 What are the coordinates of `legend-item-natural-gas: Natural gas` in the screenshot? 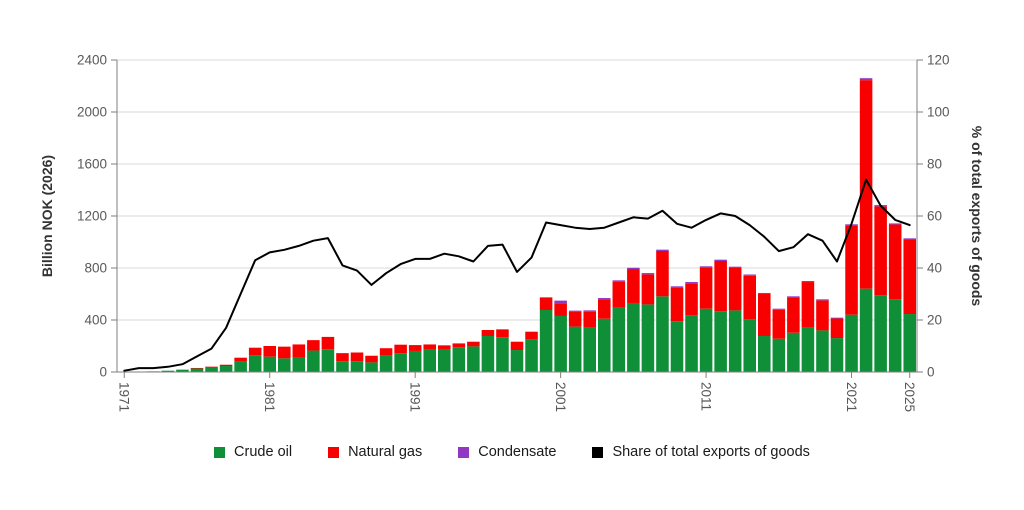 It's located at (375, 452).